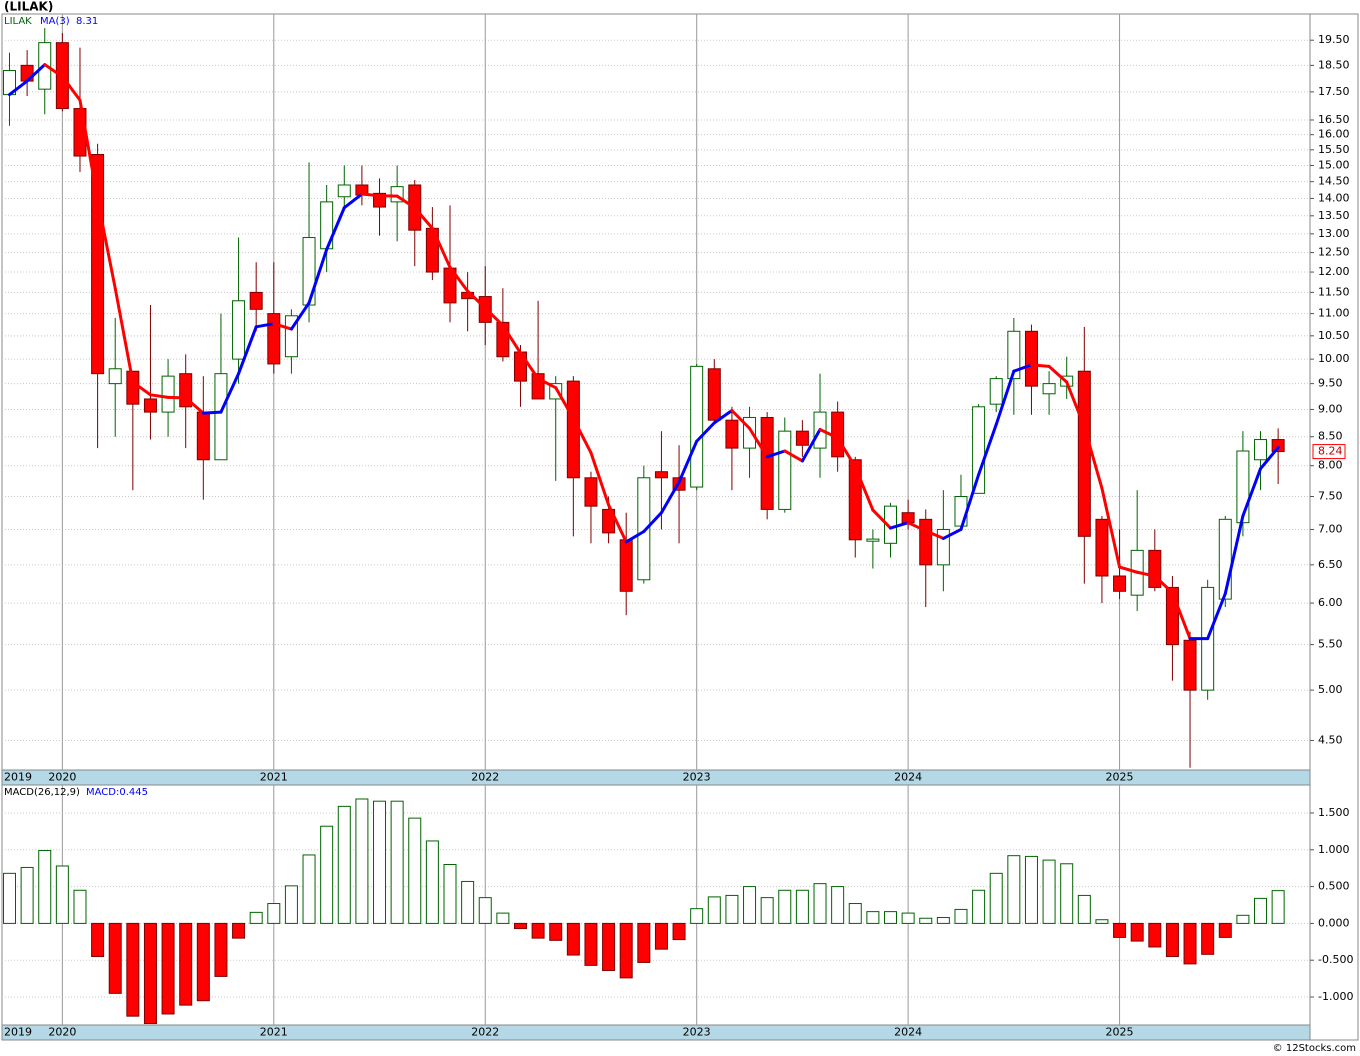 The height and width of the screenshot is (1056, 1360). Describe the element at coordinates (117, 792) in the screenshot. I see `macd-value: MACD:0.445` at that location.